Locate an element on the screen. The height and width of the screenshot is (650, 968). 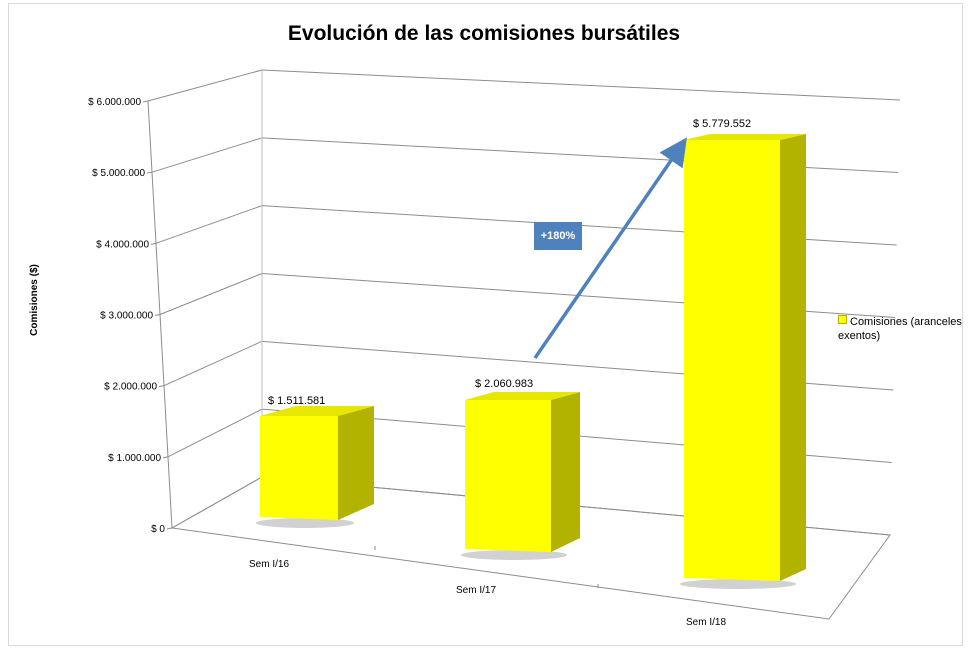
chart-title: Evolución de las comisiones bursátiles is located at coordinates (484, 33).